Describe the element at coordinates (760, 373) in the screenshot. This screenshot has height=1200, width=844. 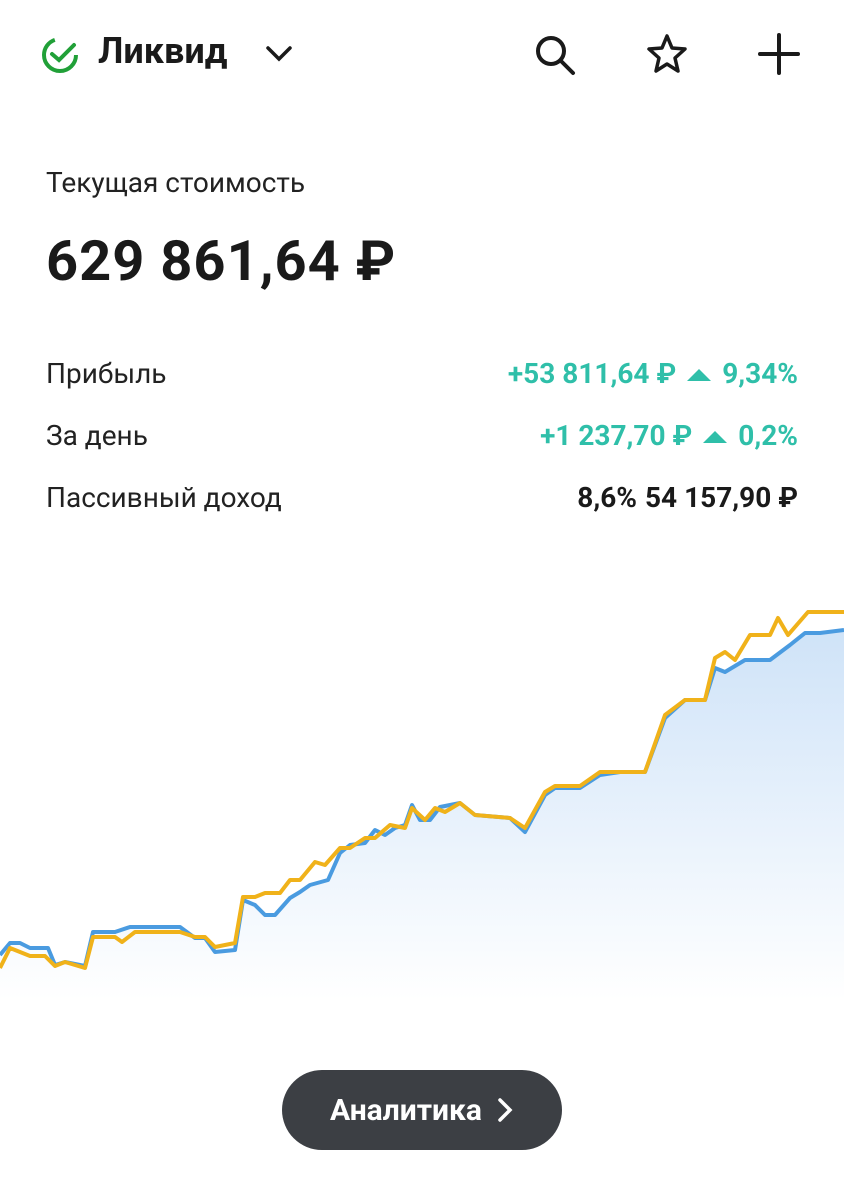
I see `profit-percent: 9,34%` at that location.